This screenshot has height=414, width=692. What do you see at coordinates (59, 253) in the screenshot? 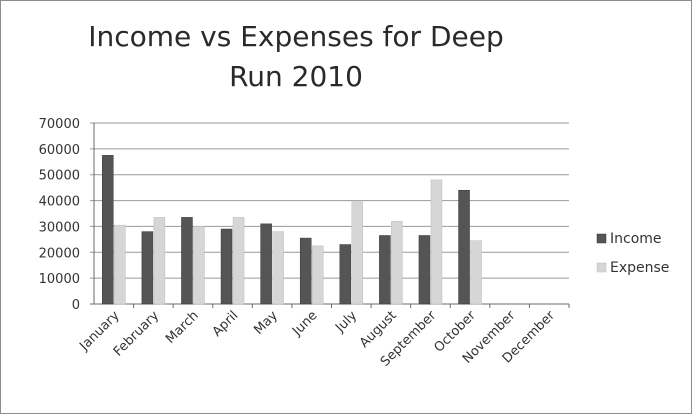
I see `y-tick-label: 20000` at bounding box center [59, 253].